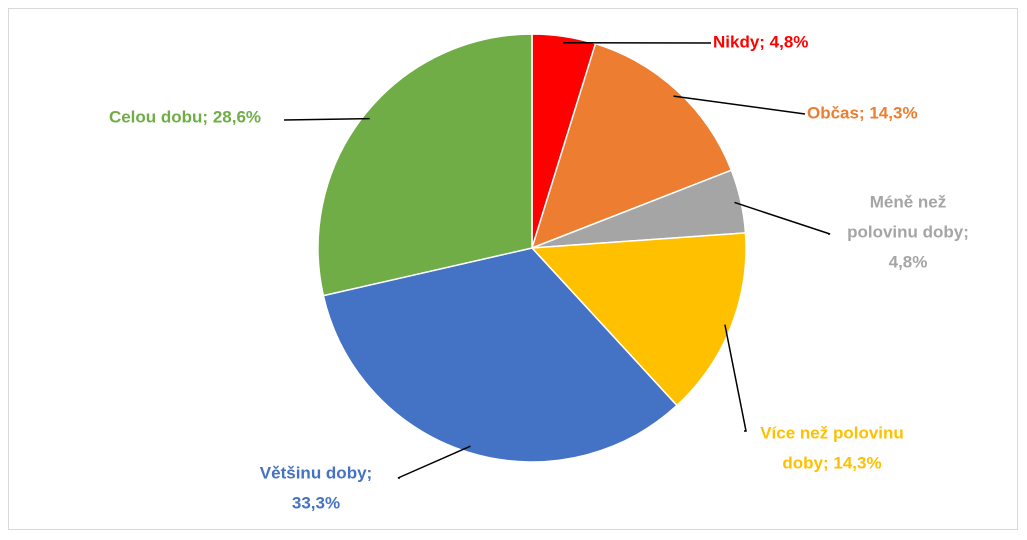 This screenshot has height=540, width=1027. I want to click on data-label-line: 4,8%, so click(908, 261).